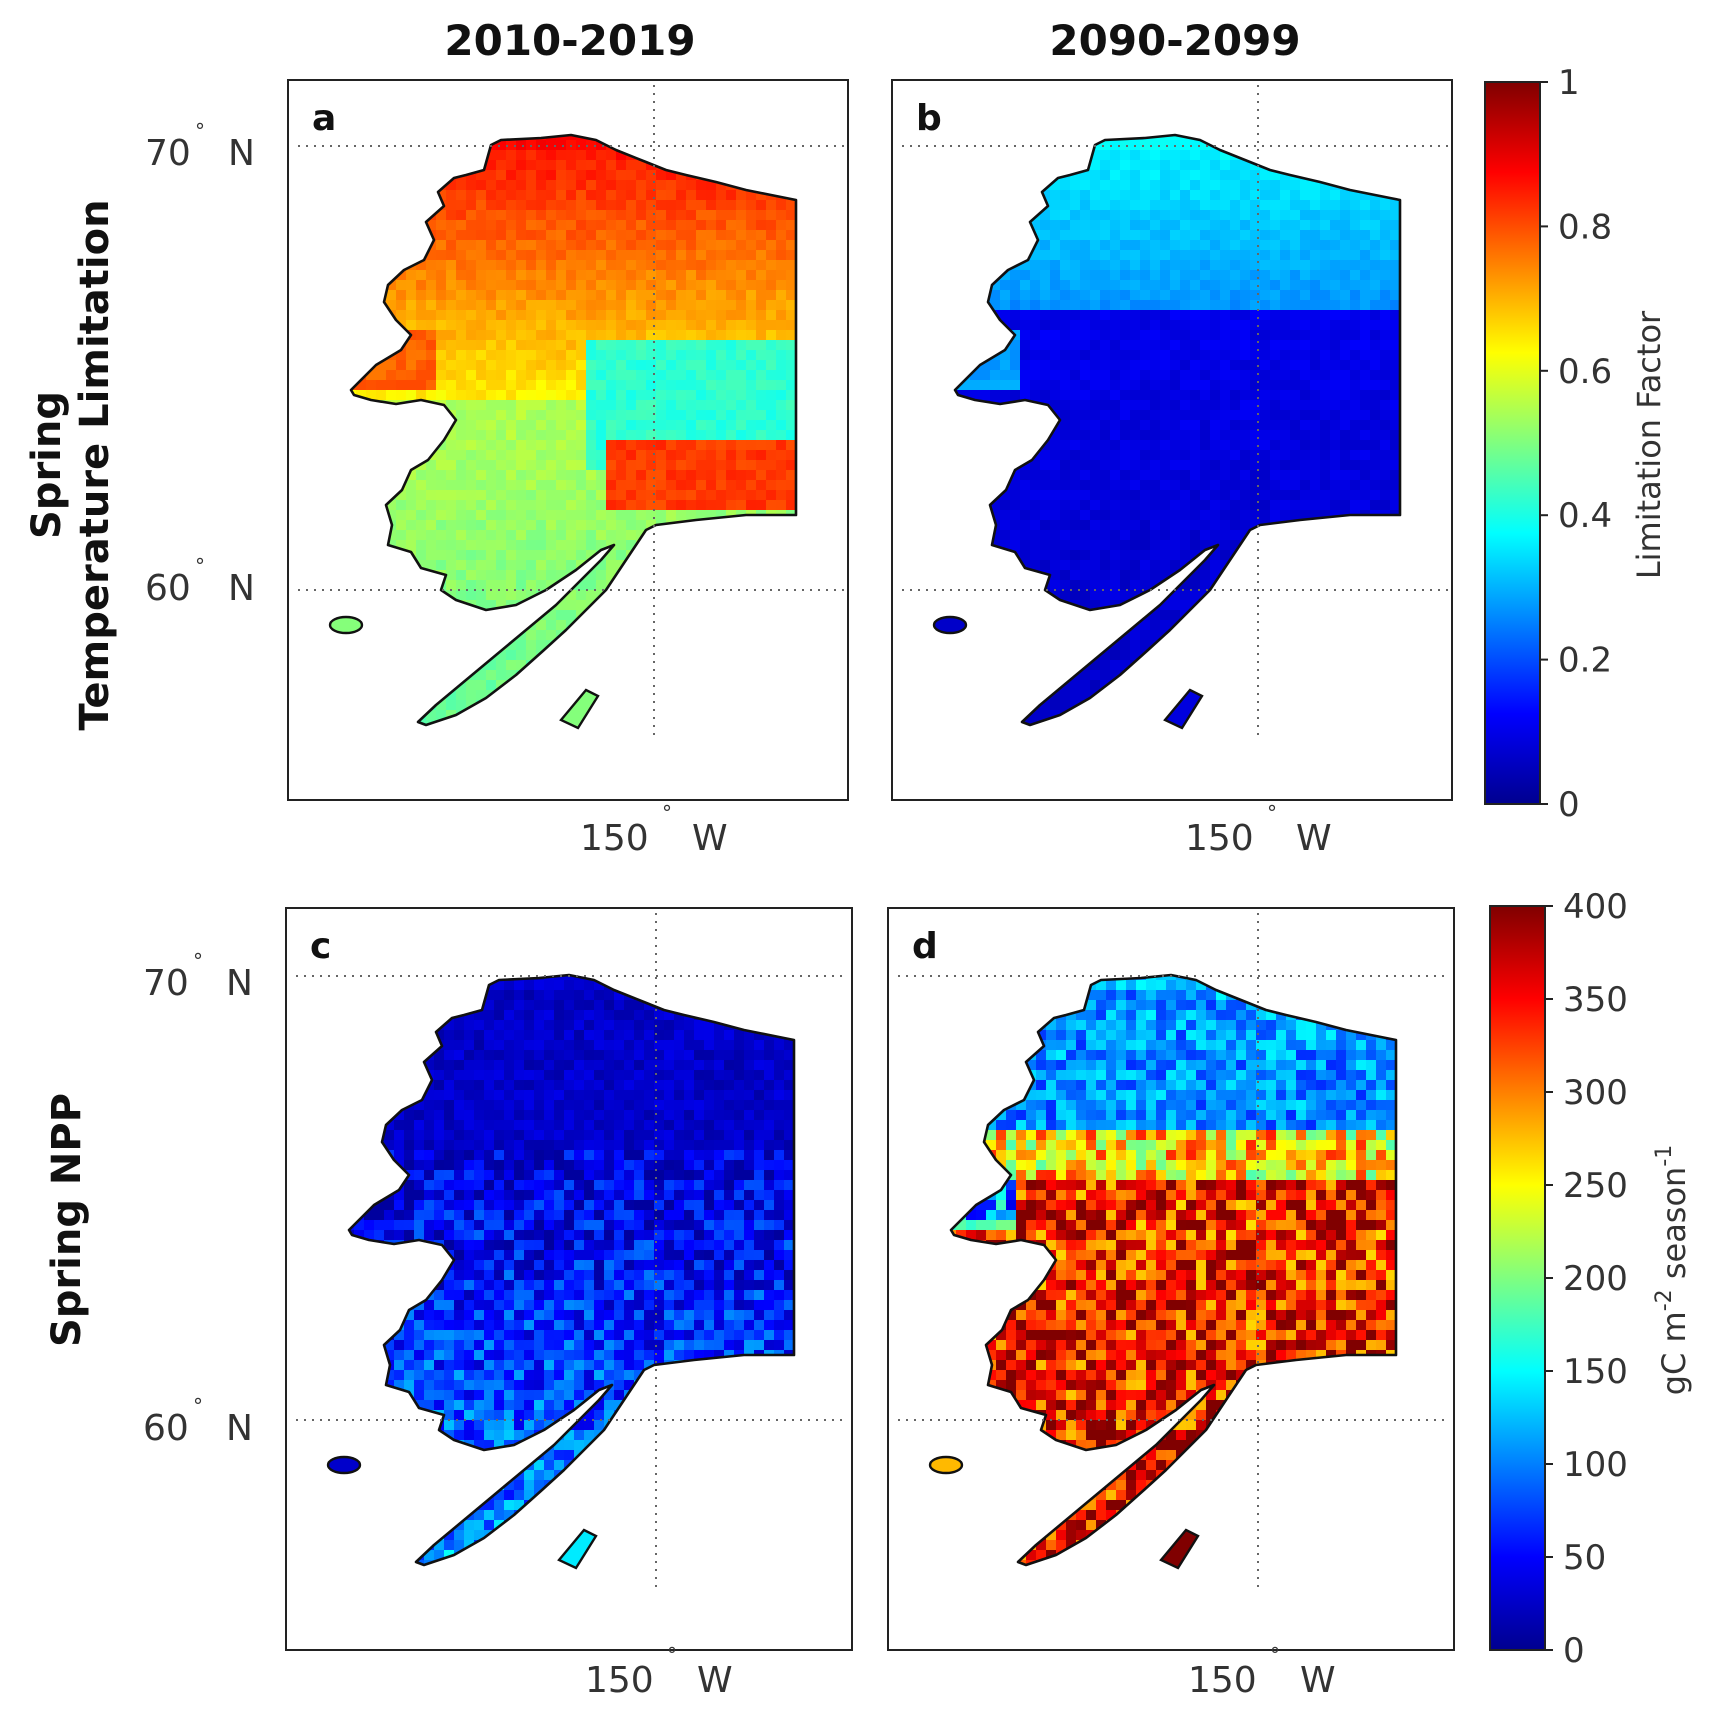  Describe the element at coordinates (47, 465) in the screenshot. I see `svg-text: Spring` at that location.